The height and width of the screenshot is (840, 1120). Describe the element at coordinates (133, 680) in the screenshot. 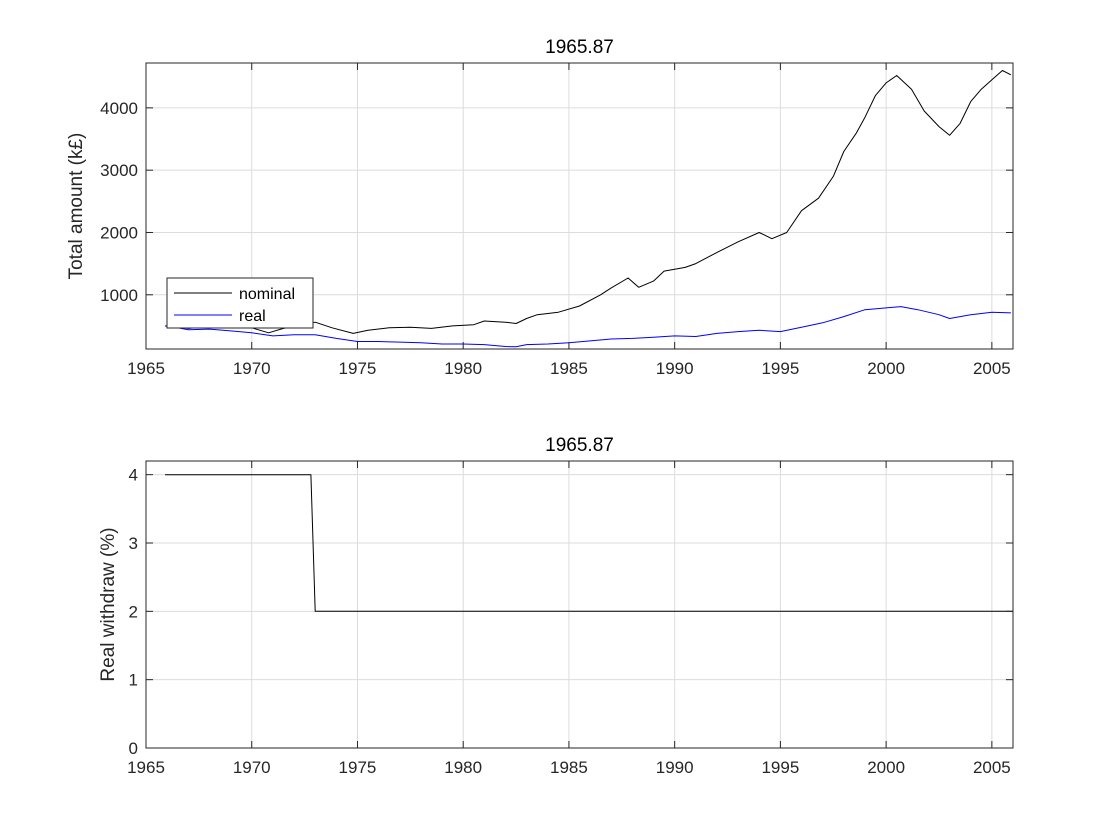

I see `bottom-y-tick-label: 1` at that location.